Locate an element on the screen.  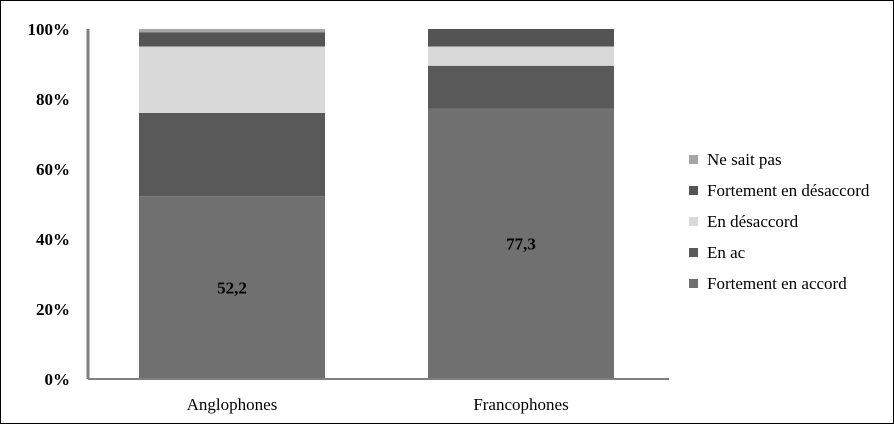
y-tick-label: 100% is located at coordinates (49, 29).